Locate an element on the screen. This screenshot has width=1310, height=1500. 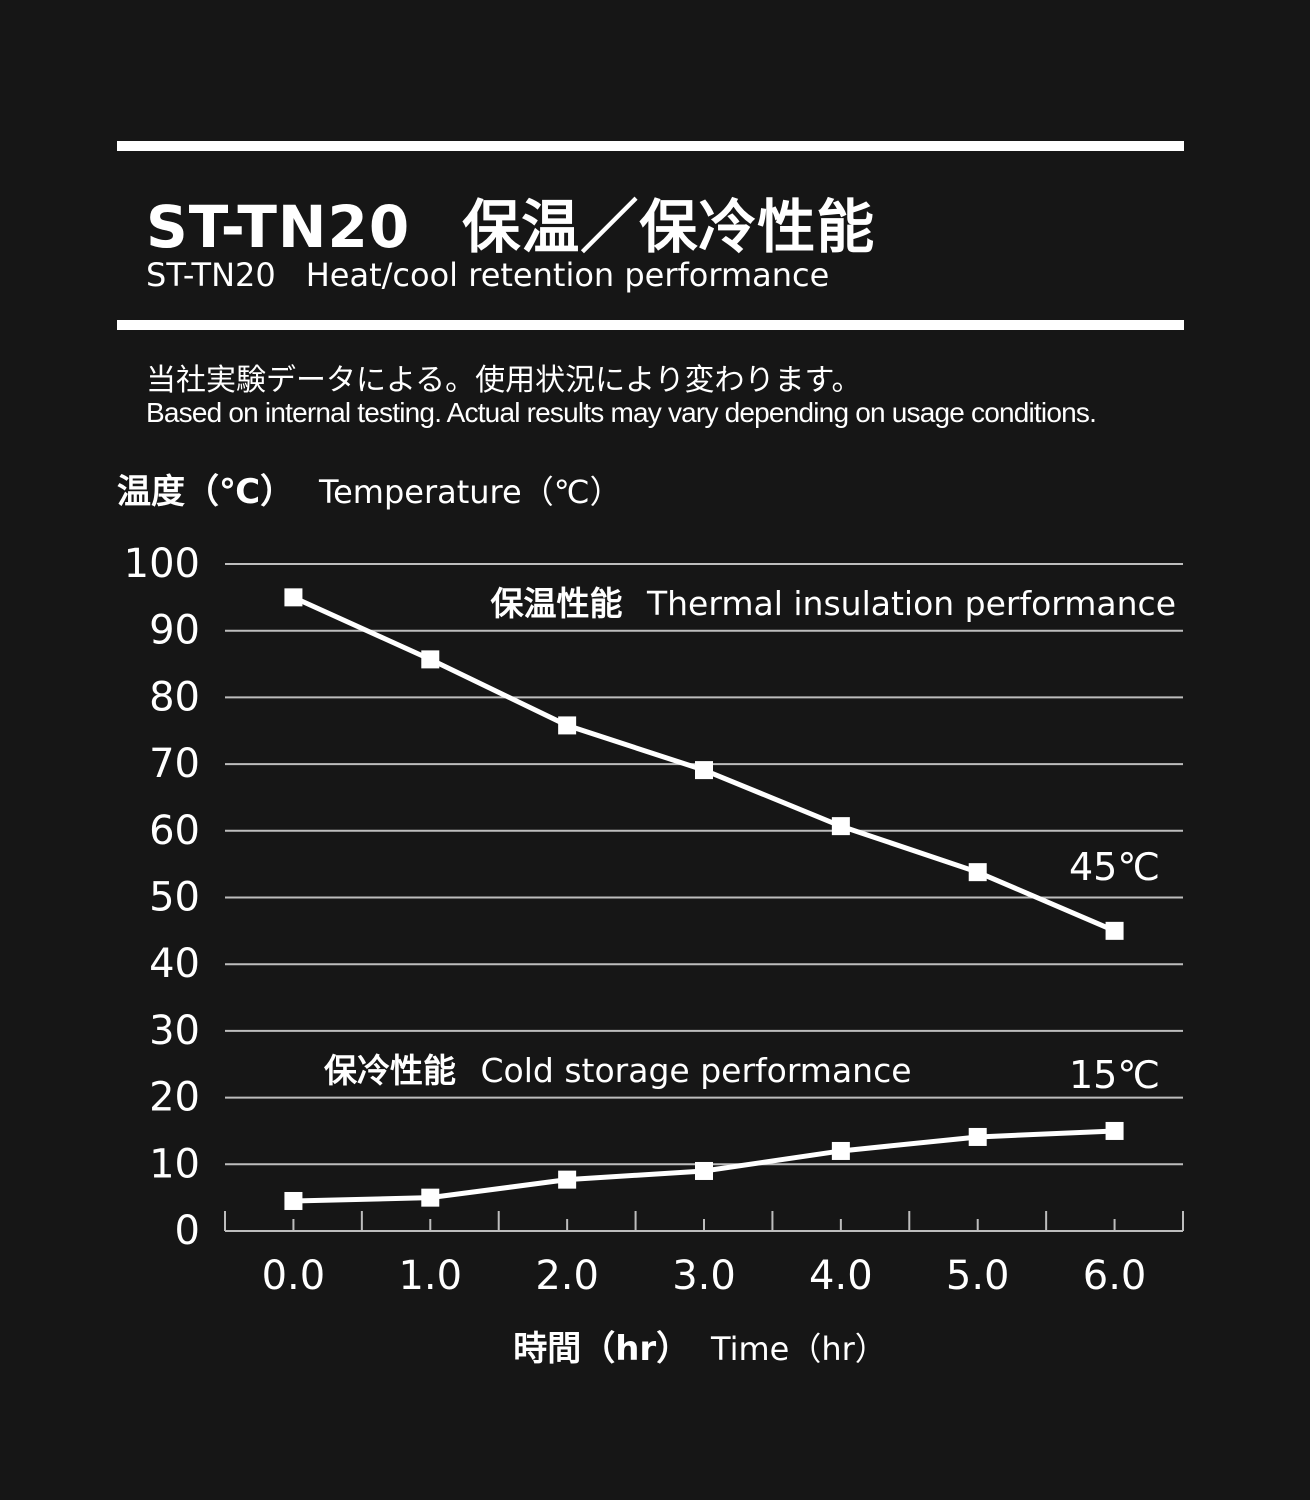
series-label-cold-ja: 保冷性能 is located at coordinates (390, 1070).